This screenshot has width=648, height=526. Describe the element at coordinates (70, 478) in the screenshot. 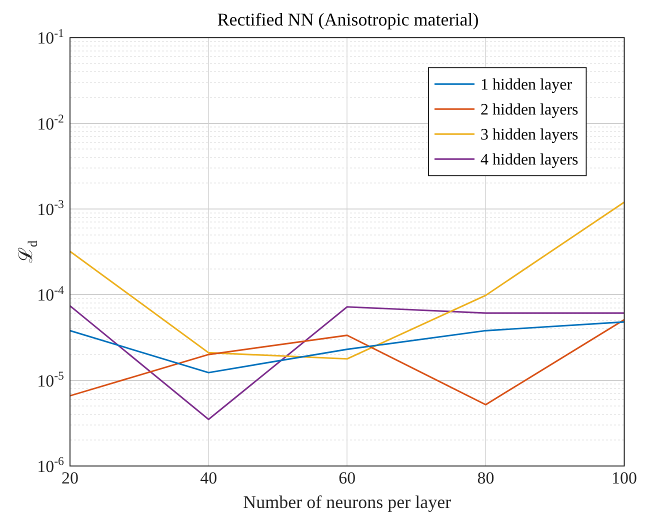

I see `x-tick-label: 20` at that location.